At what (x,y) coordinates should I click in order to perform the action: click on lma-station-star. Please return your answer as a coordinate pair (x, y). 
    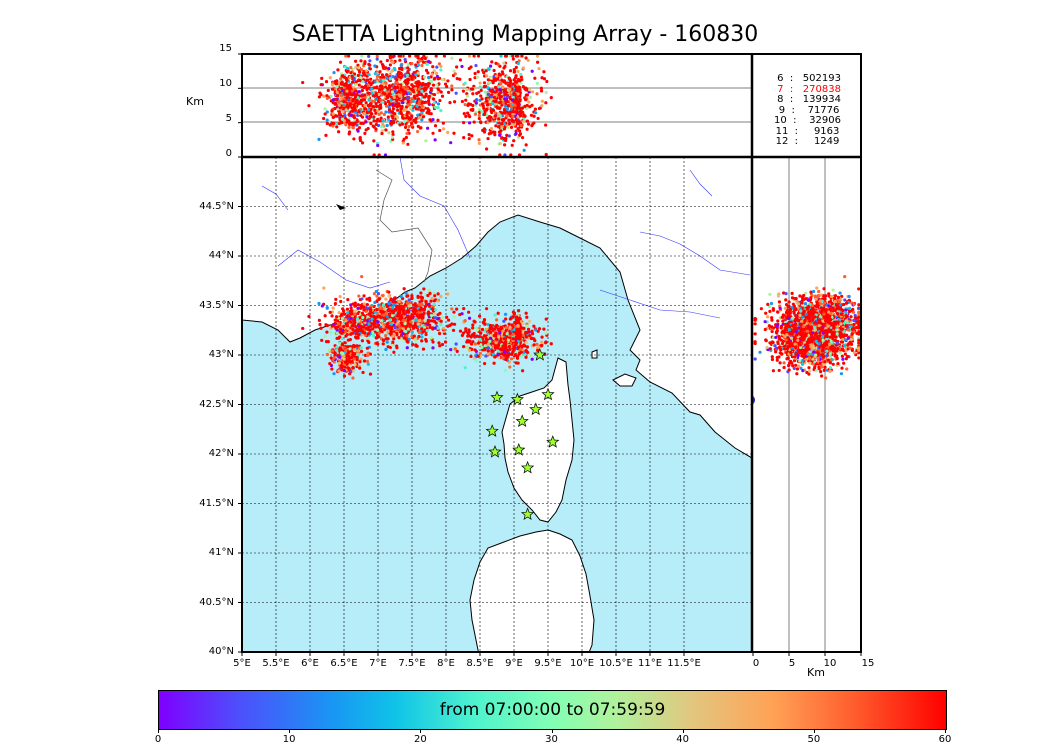
    Looking at the image, I should click on (517, 399).